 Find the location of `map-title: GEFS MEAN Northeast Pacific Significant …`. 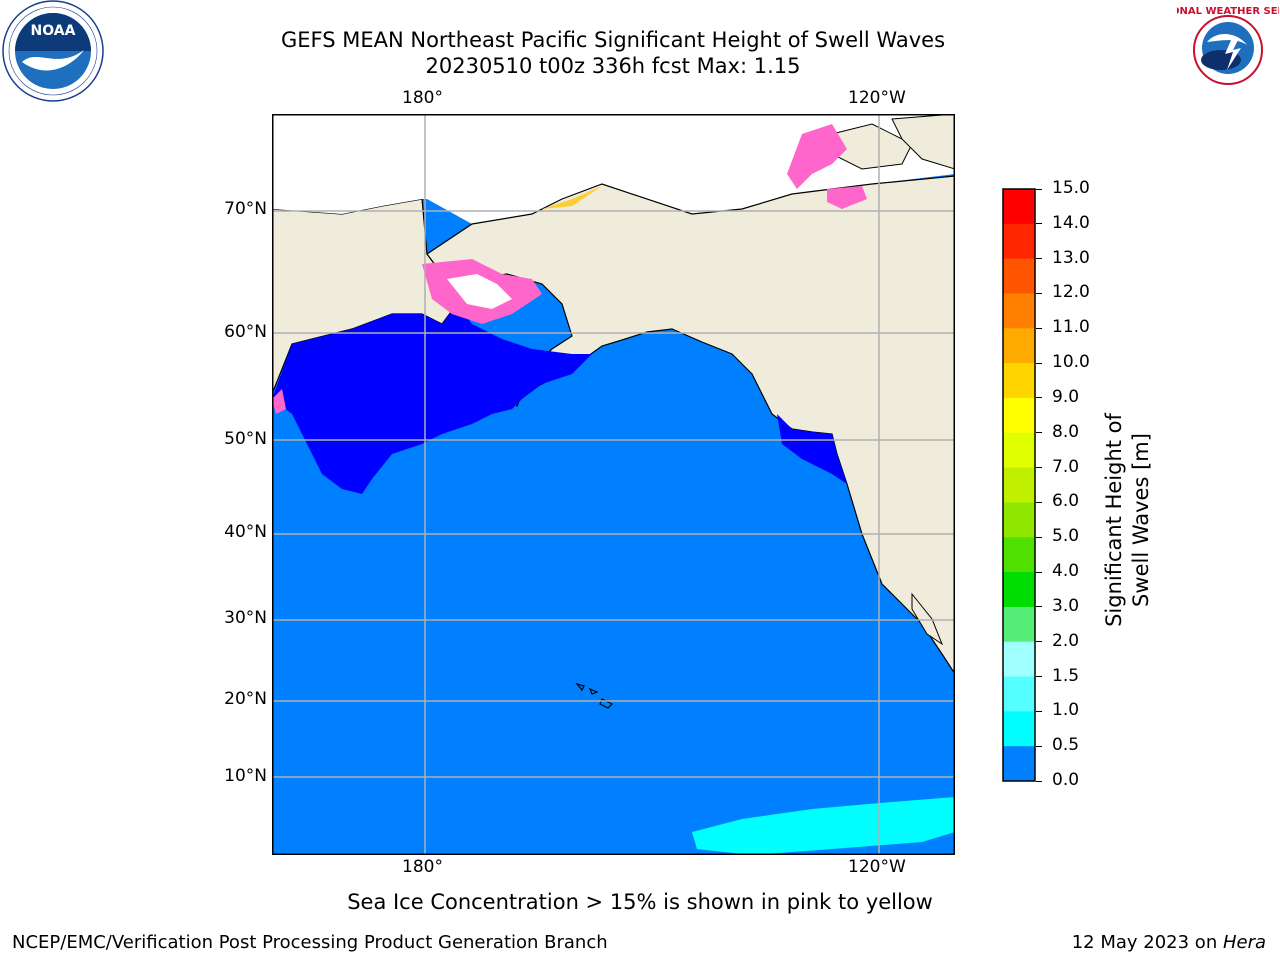

map-title: GEFS MEAN Northeast Pacific Significant … is located at coordinates (613, 40).